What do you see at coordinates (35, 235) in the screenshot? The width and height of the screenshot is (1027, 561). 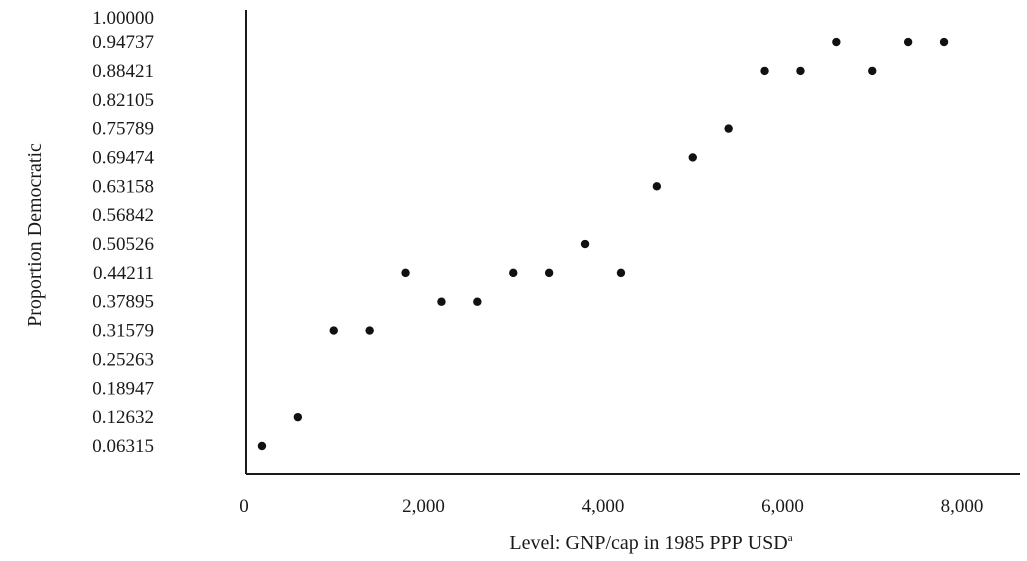 I see `y-axis-title: Proportion Democratic` at bounding box center [35, 235].